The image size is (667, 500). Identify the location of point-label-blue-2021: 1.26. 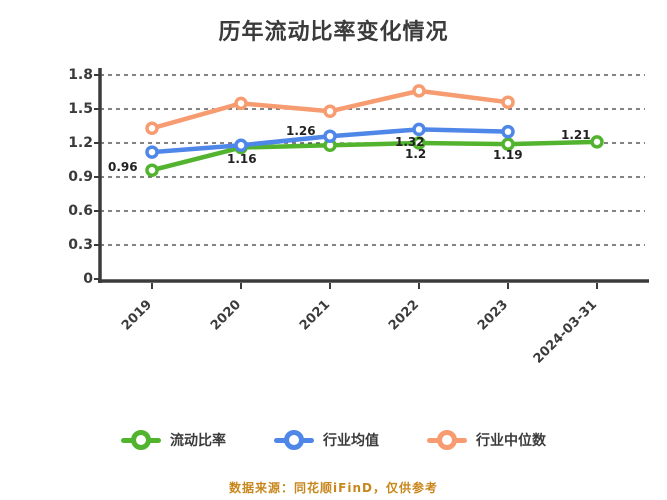
(301, 131).